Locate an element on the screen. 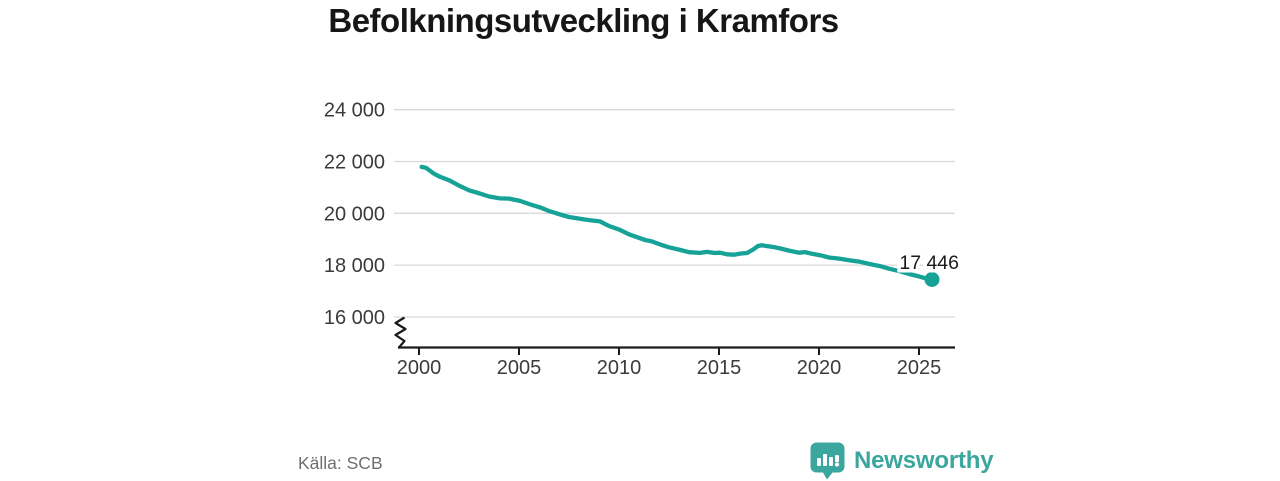  y-tick-label: 22 000 is located at coordinates (354, 163).